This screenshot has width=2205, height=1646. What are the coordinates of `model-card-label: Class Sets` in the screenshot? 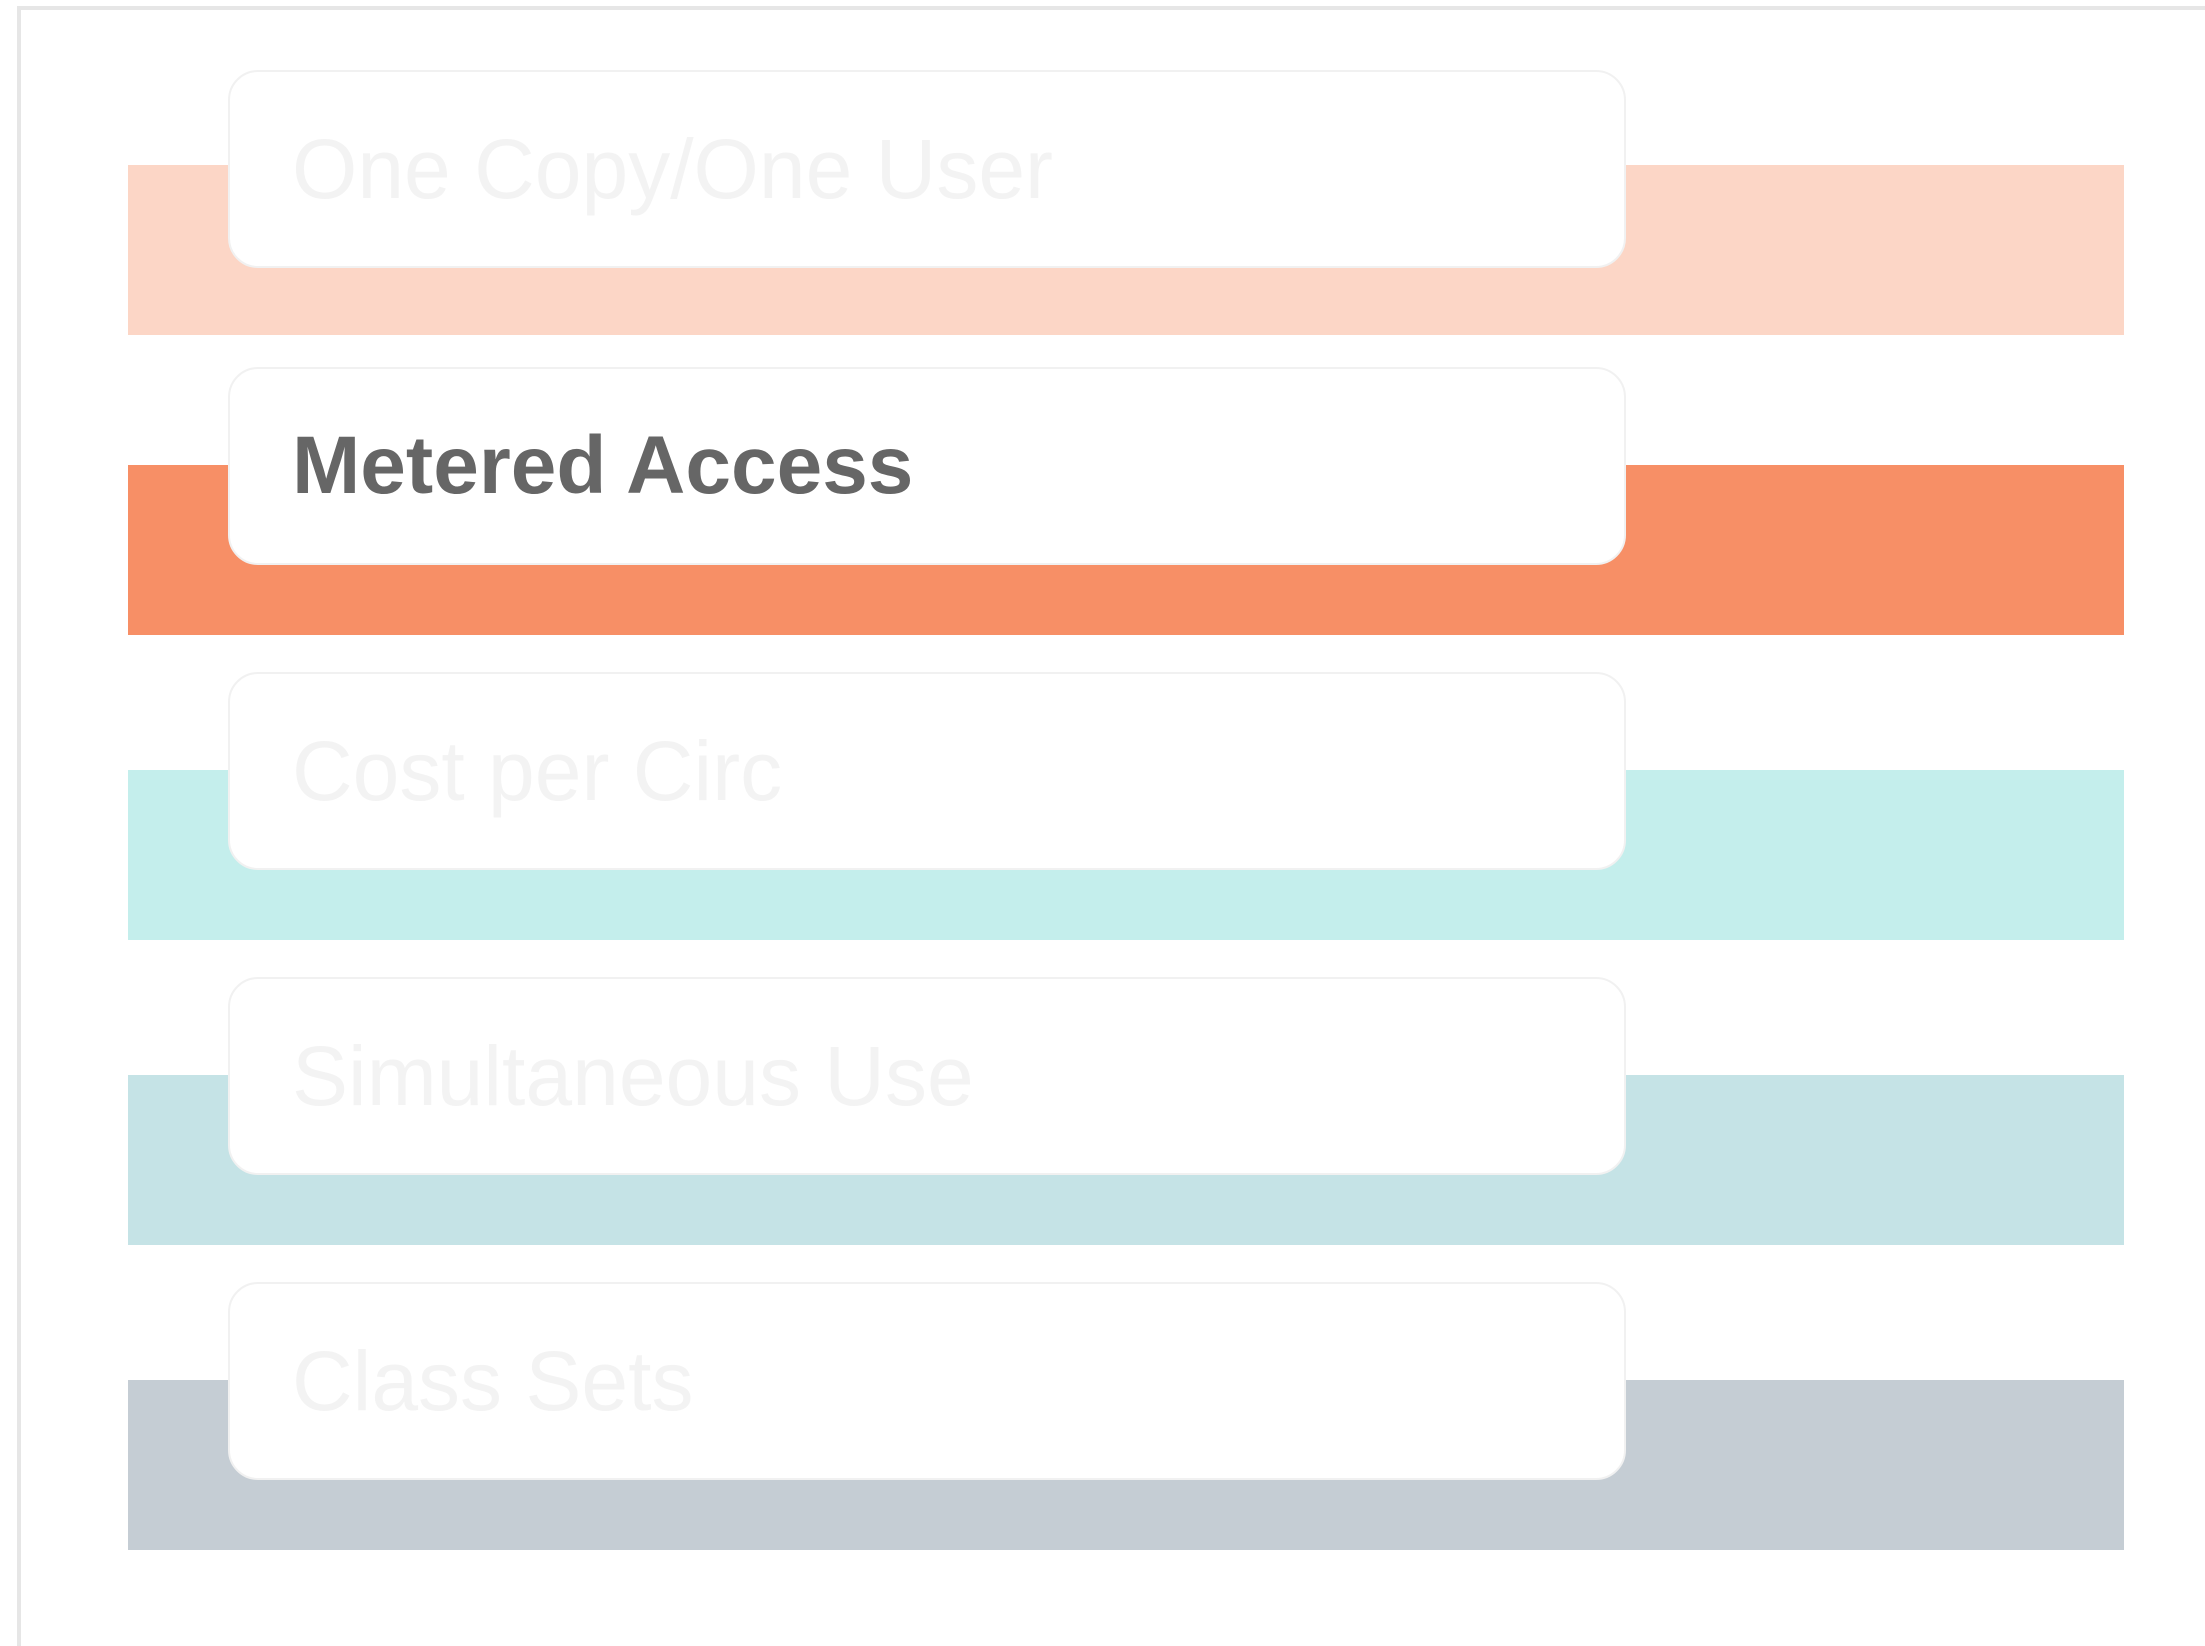 It's located at (493, 1381).